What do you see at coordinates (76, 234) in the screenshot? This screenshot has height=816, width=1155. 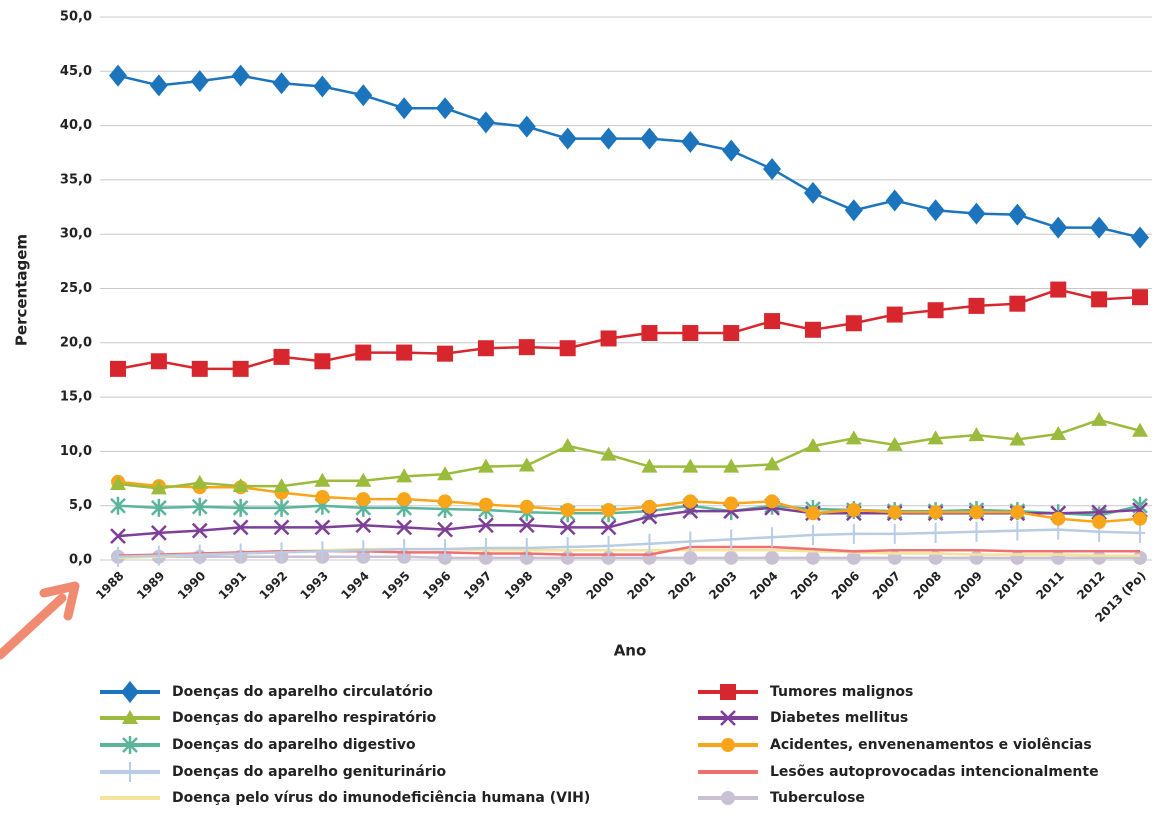 I see `y-tick-label: 30,0` at bounding box center [76, 234].